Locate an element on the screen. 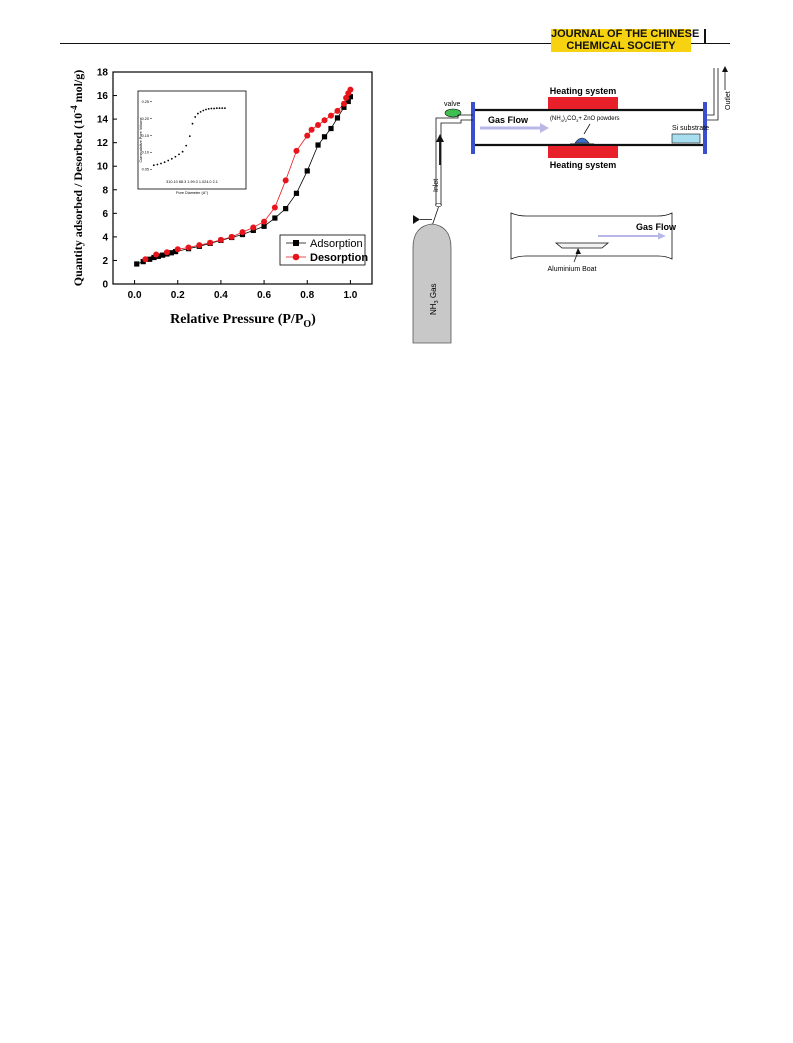 The image size is (793, 1043). plot-frame is located at coordinates (242, 178).